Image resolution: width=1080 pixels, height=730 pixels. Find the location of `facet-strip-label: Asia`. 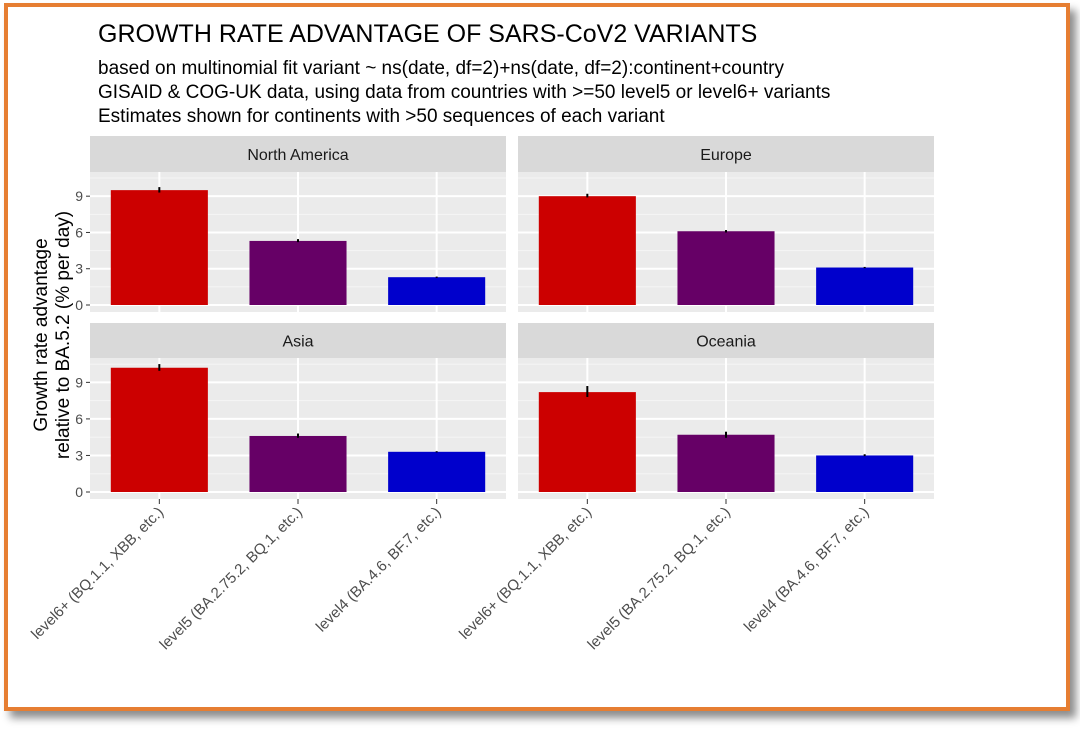

facet-strip-label: Asia is located at coordinates (297, 342).